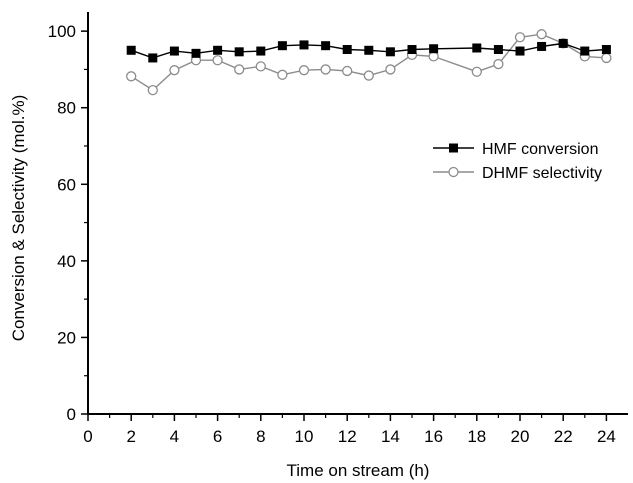  What do you see at coordinates (66, 261) in the screenshot?
I see `y-tick-label: 40` at bounding box center [66, 261].